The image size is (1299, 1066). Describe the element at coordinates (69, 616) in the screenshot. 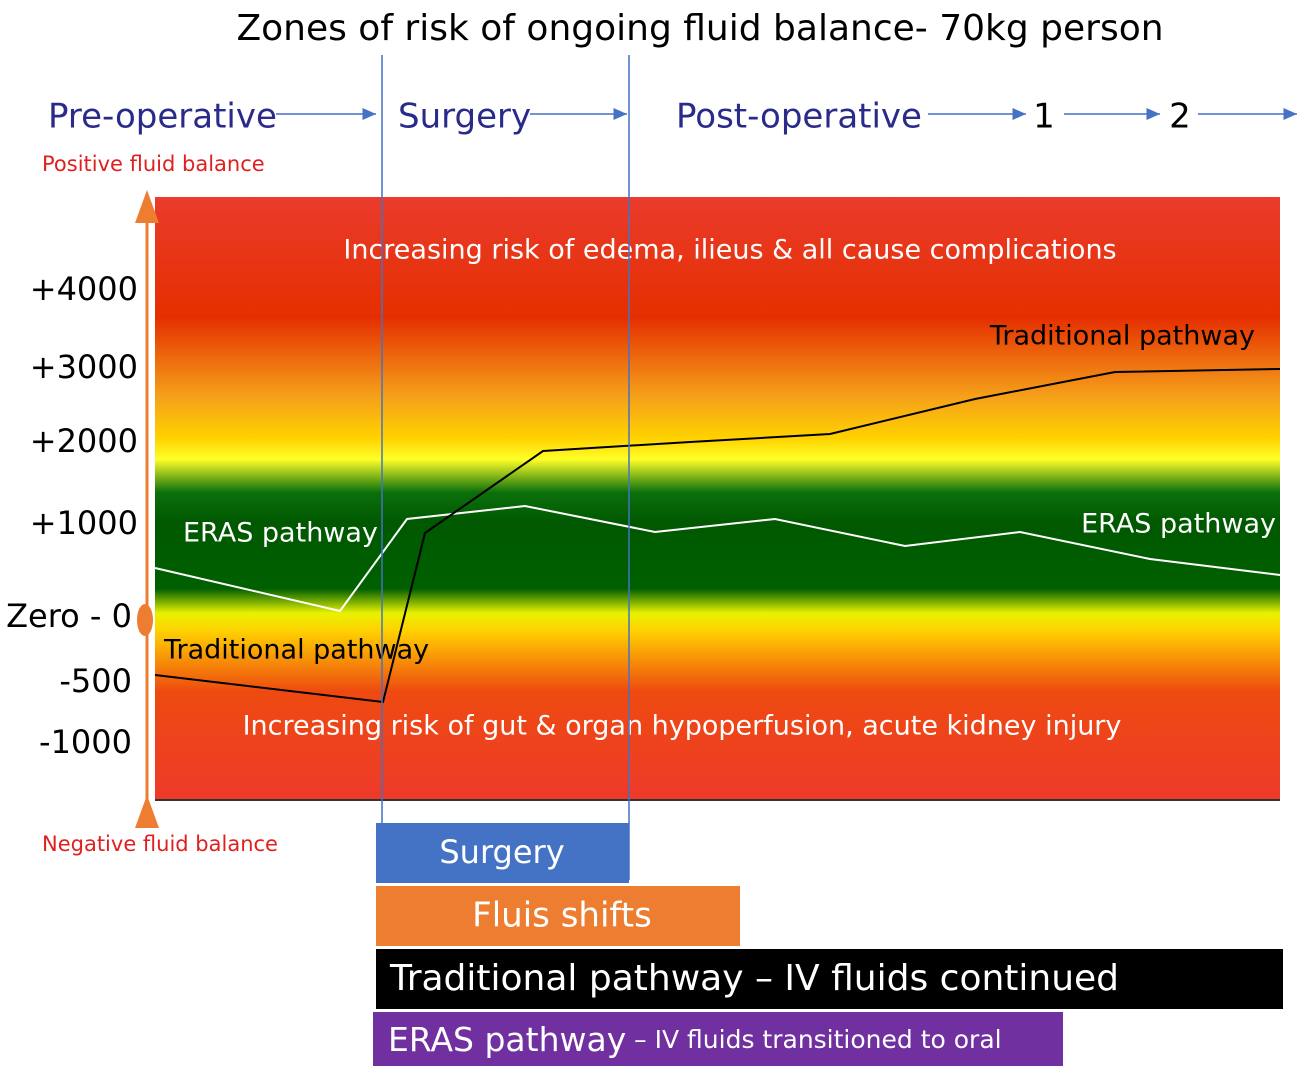

I see `y-tick-label: Zero - 0` at that location.